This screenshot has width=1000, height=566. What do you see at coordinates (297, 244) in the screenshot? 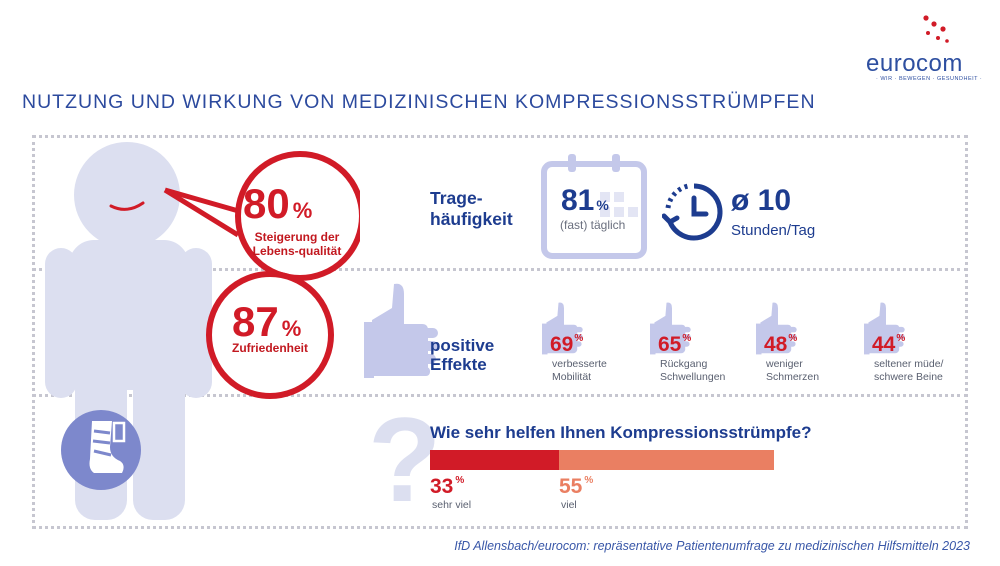
I see `quality-label: Steigerung der Lebens-qualität` at bounding box center [297, 244].